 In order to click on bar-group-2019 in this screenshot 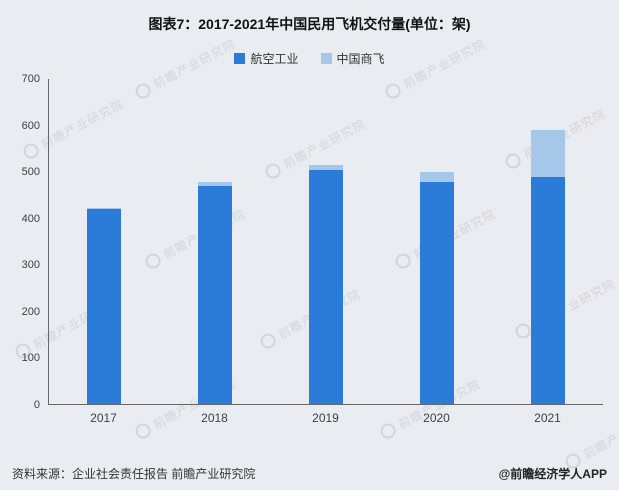, I will do `click(325, 241)`.